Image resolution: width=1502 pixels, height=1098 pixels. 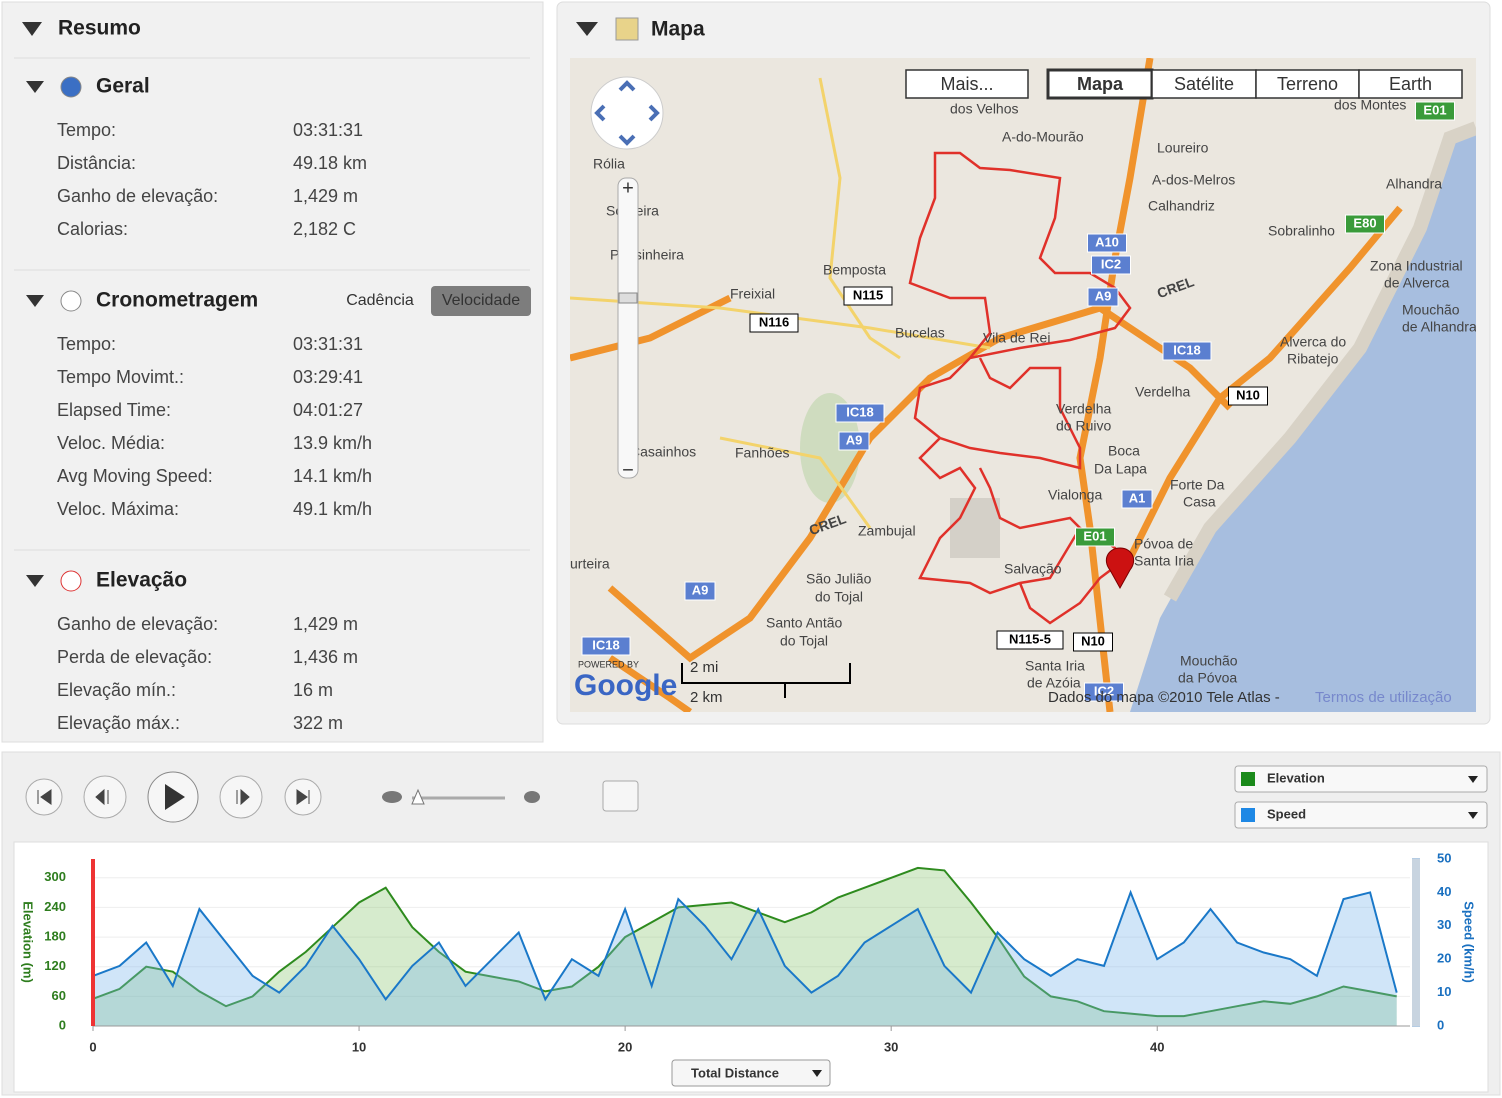 What do you see at coordinates (532, 797) in the screenshot?
I see `fast-icon` at bounding box center [532, 797].